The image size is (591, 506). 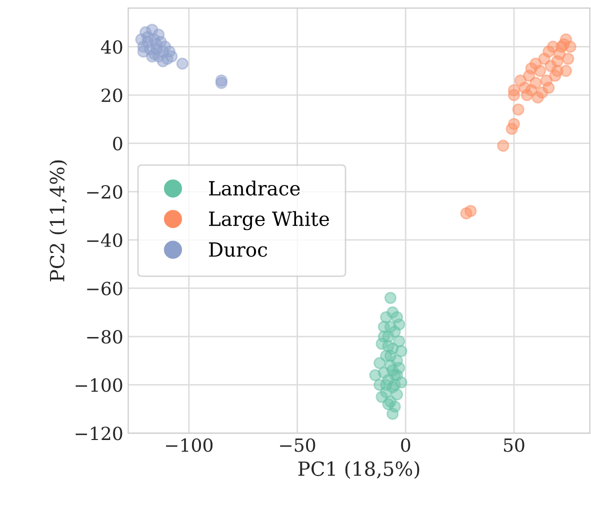 I want to click on y-axis-title: PC2 (11,4%), so click(x=58, y=221).